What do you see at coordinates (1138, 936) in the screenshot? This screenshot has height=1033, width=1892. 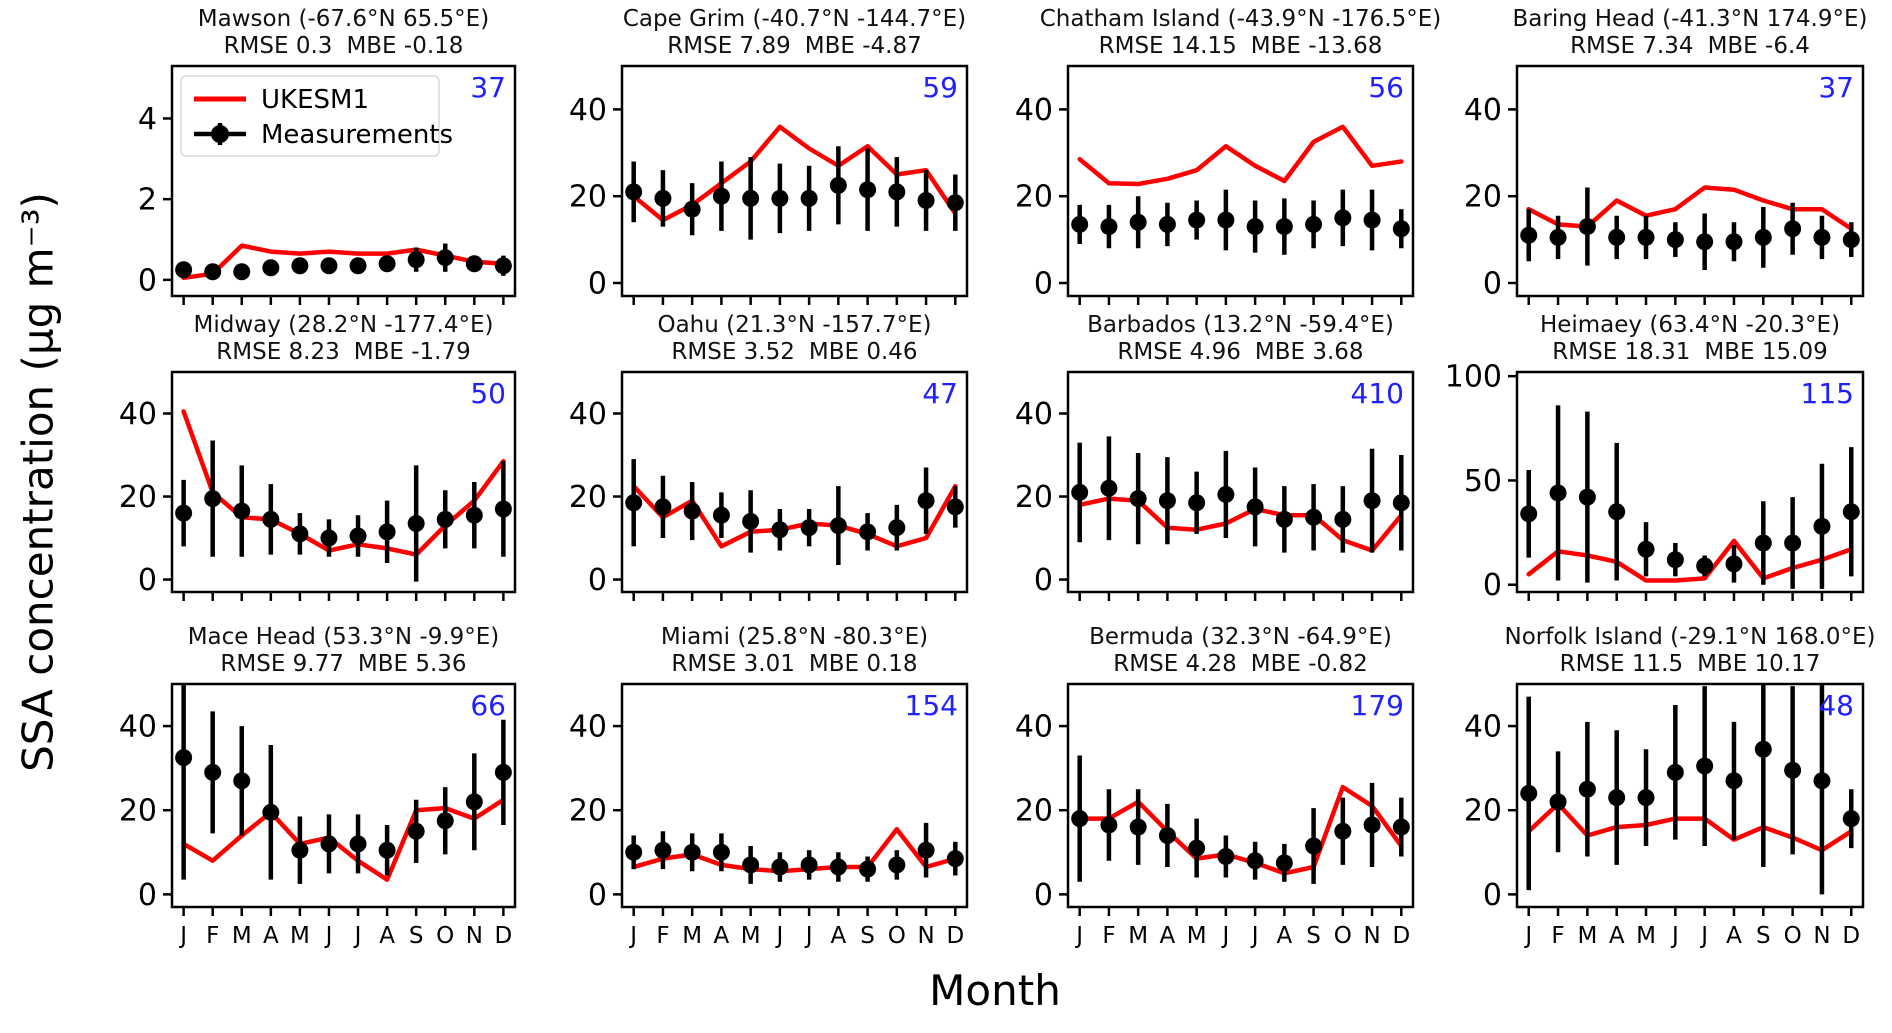 I see `month-tick-label: M` at bounding box center [1138, 936].